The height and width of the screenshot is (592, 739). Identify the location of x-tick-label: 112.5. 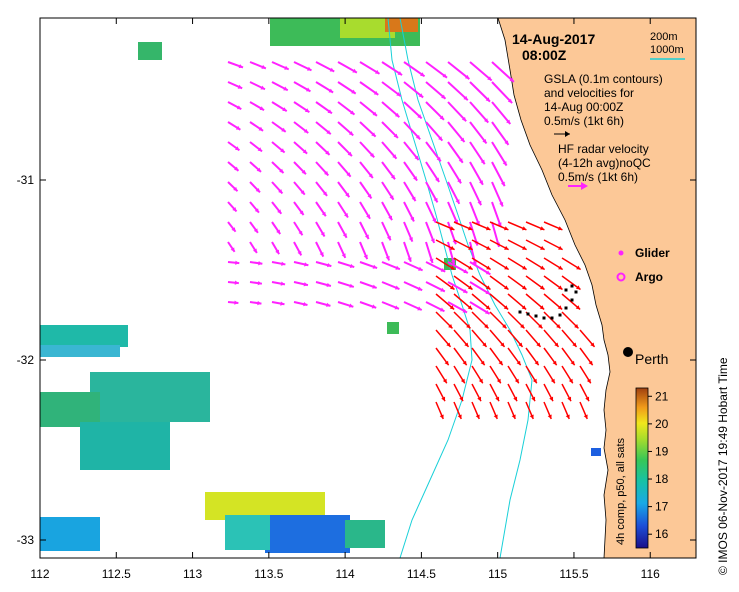
(116, 574).